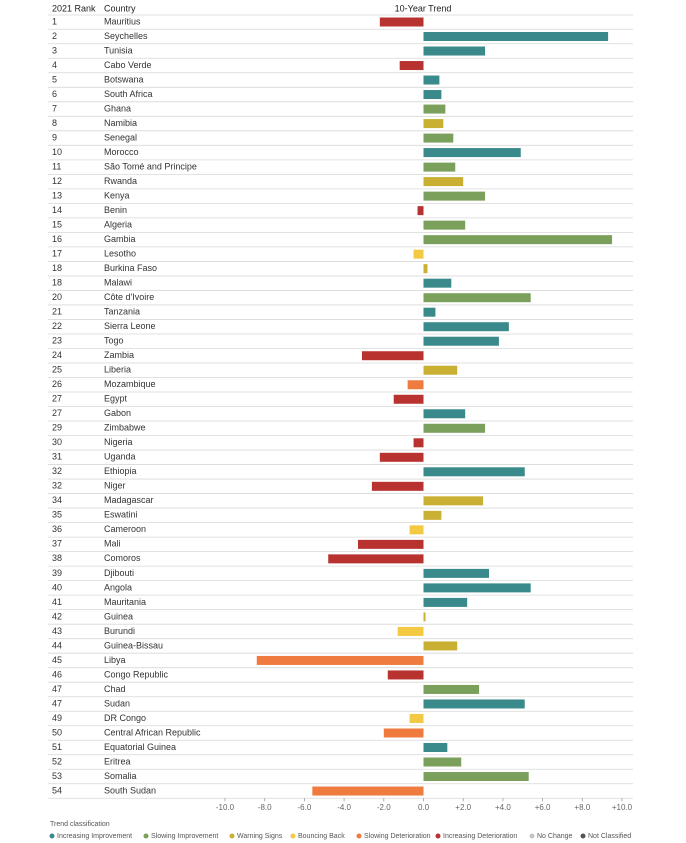  What do you see at coordinates (57, 210) in the screenshot?
I see `rank: 14` at bounding box center [57, 210].